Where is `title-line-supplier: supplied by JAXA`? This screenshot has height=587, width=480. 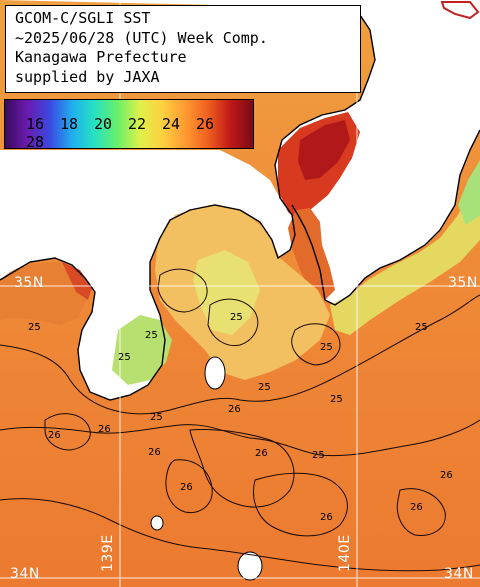 title-line-supplier: supplied by JAXA is located at coordinates (87, 76).